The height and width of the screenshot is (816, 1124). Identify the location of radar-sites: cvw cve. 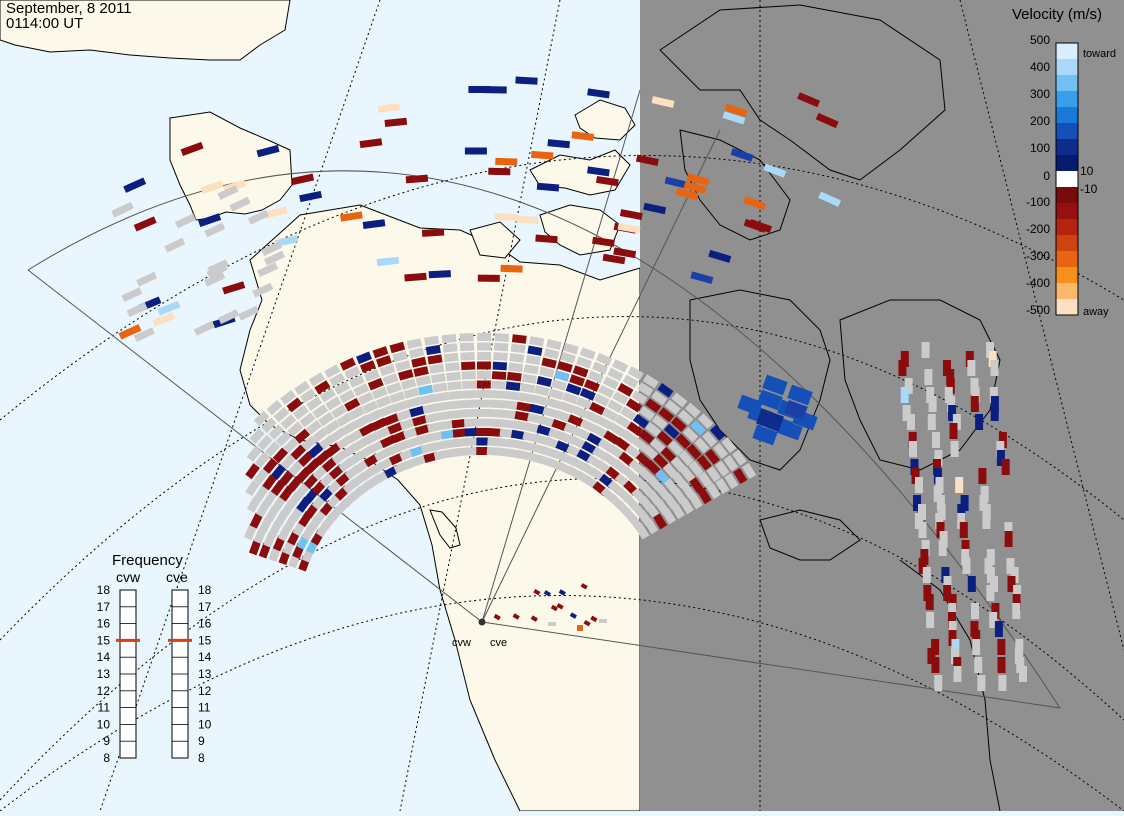
(479, 633).